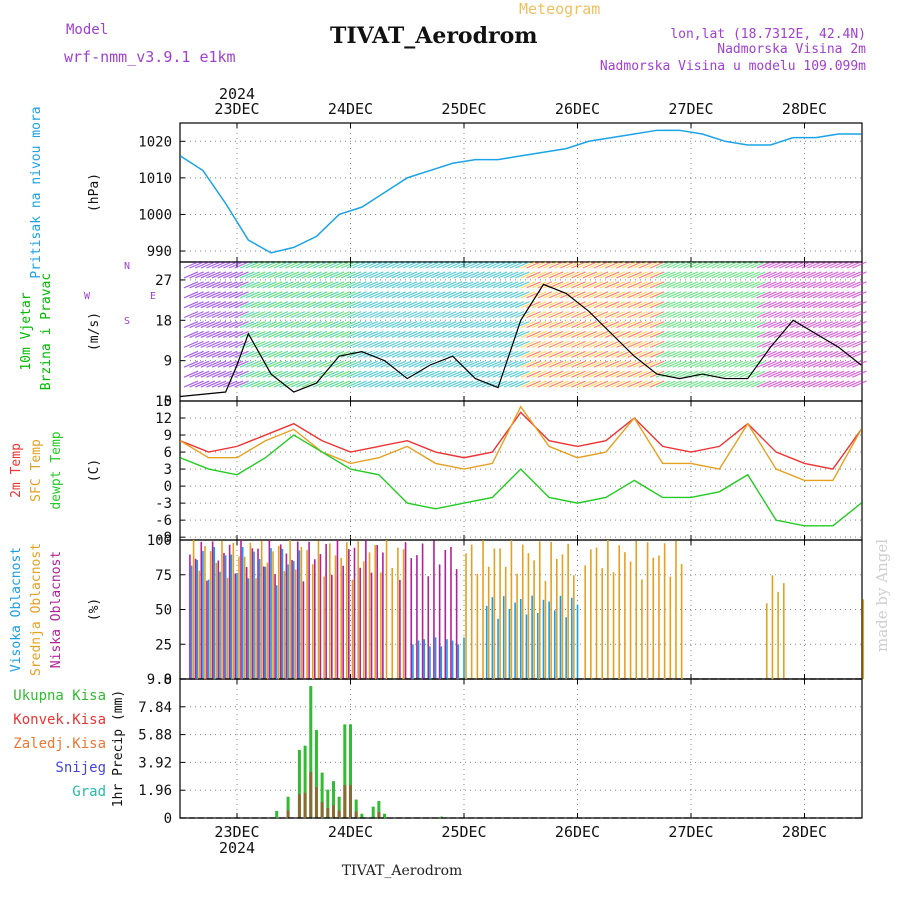 Image resolution: width=900 pixels, height=900 pixels. What do you see at coordinates (350, 109) in the screenshot?
I see `top-day-label: 24DEC` at bounding box center [350, 109].